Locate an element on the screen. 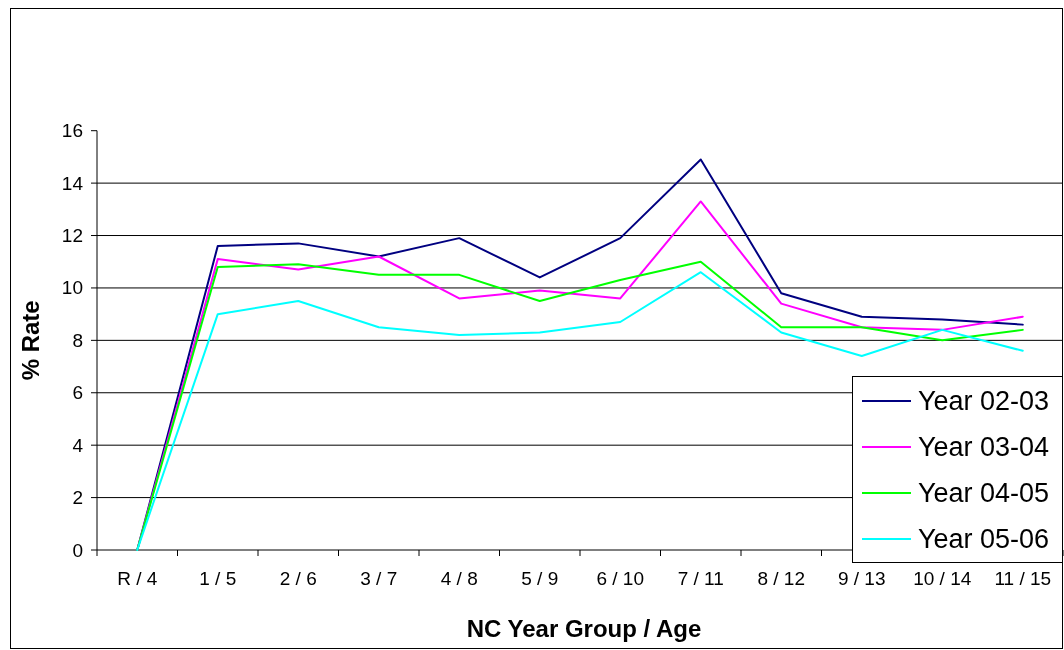  x-tick-label: 8 / 12 is located at coordinates (781, 578).